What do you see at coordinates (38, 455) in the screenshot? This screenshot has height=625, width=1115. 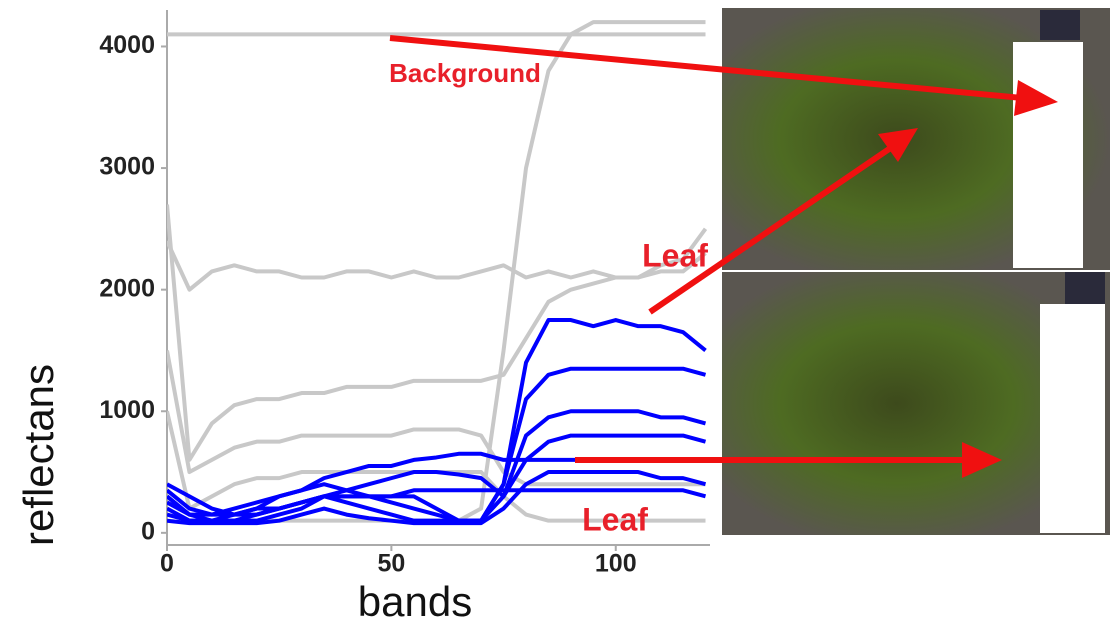 I see `y-axis-label: reflectans` at bounding box center [38, 455].